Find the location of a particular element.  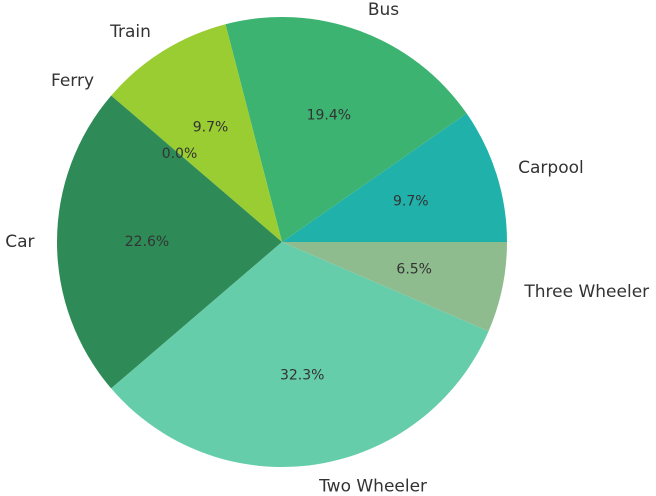

percent-label-ferry: 0.0% is located at coordinates (180, 154).